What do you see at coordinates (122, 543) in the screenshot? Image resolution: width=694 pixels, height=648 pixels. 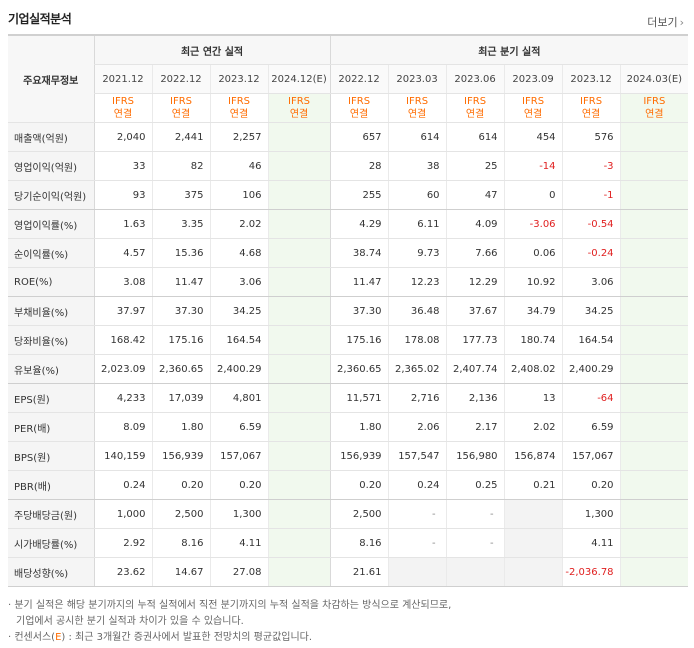 I see `table-cell: 2.92` at bounding box center [122, 543].